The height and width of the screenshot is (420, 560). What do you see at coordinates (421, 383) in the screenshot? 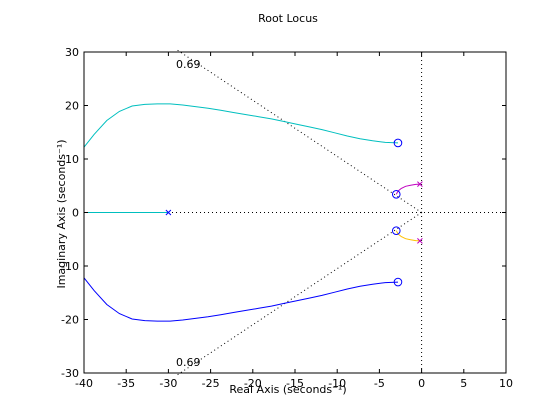
I see `x-tick-label-9: 0` at bounding box center [421, 383].